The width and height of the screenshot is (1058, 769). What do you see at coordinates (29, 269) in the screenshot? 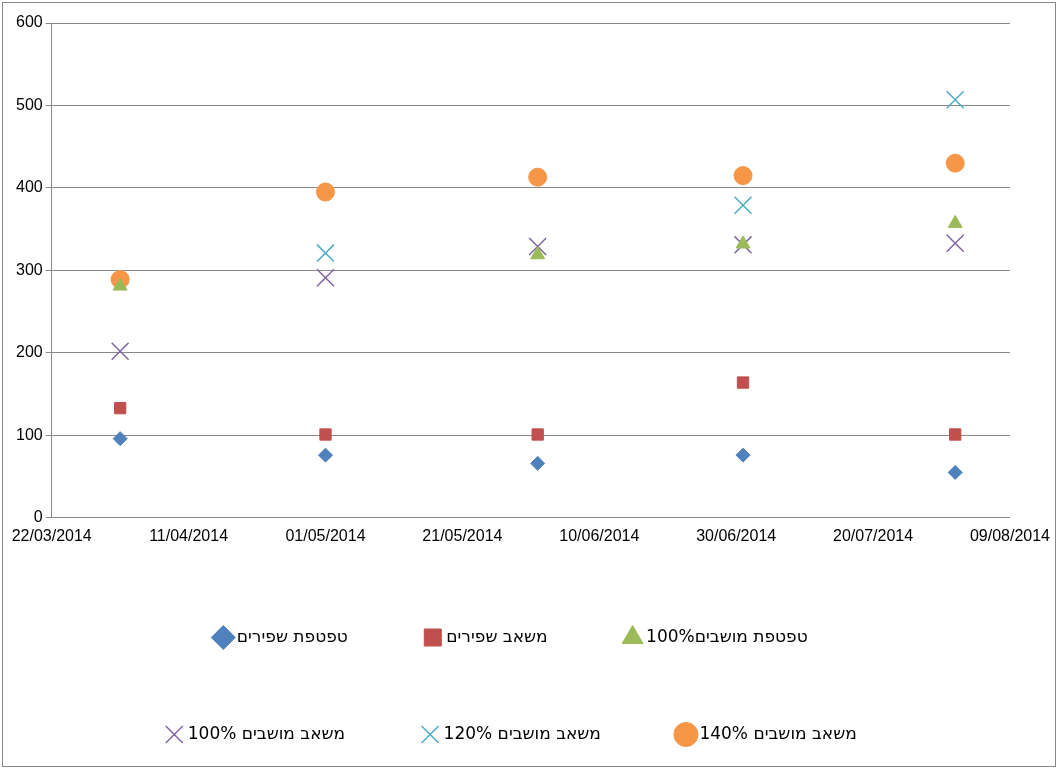
I see `y-tick-label: 300` at bounding box center [29, 269].